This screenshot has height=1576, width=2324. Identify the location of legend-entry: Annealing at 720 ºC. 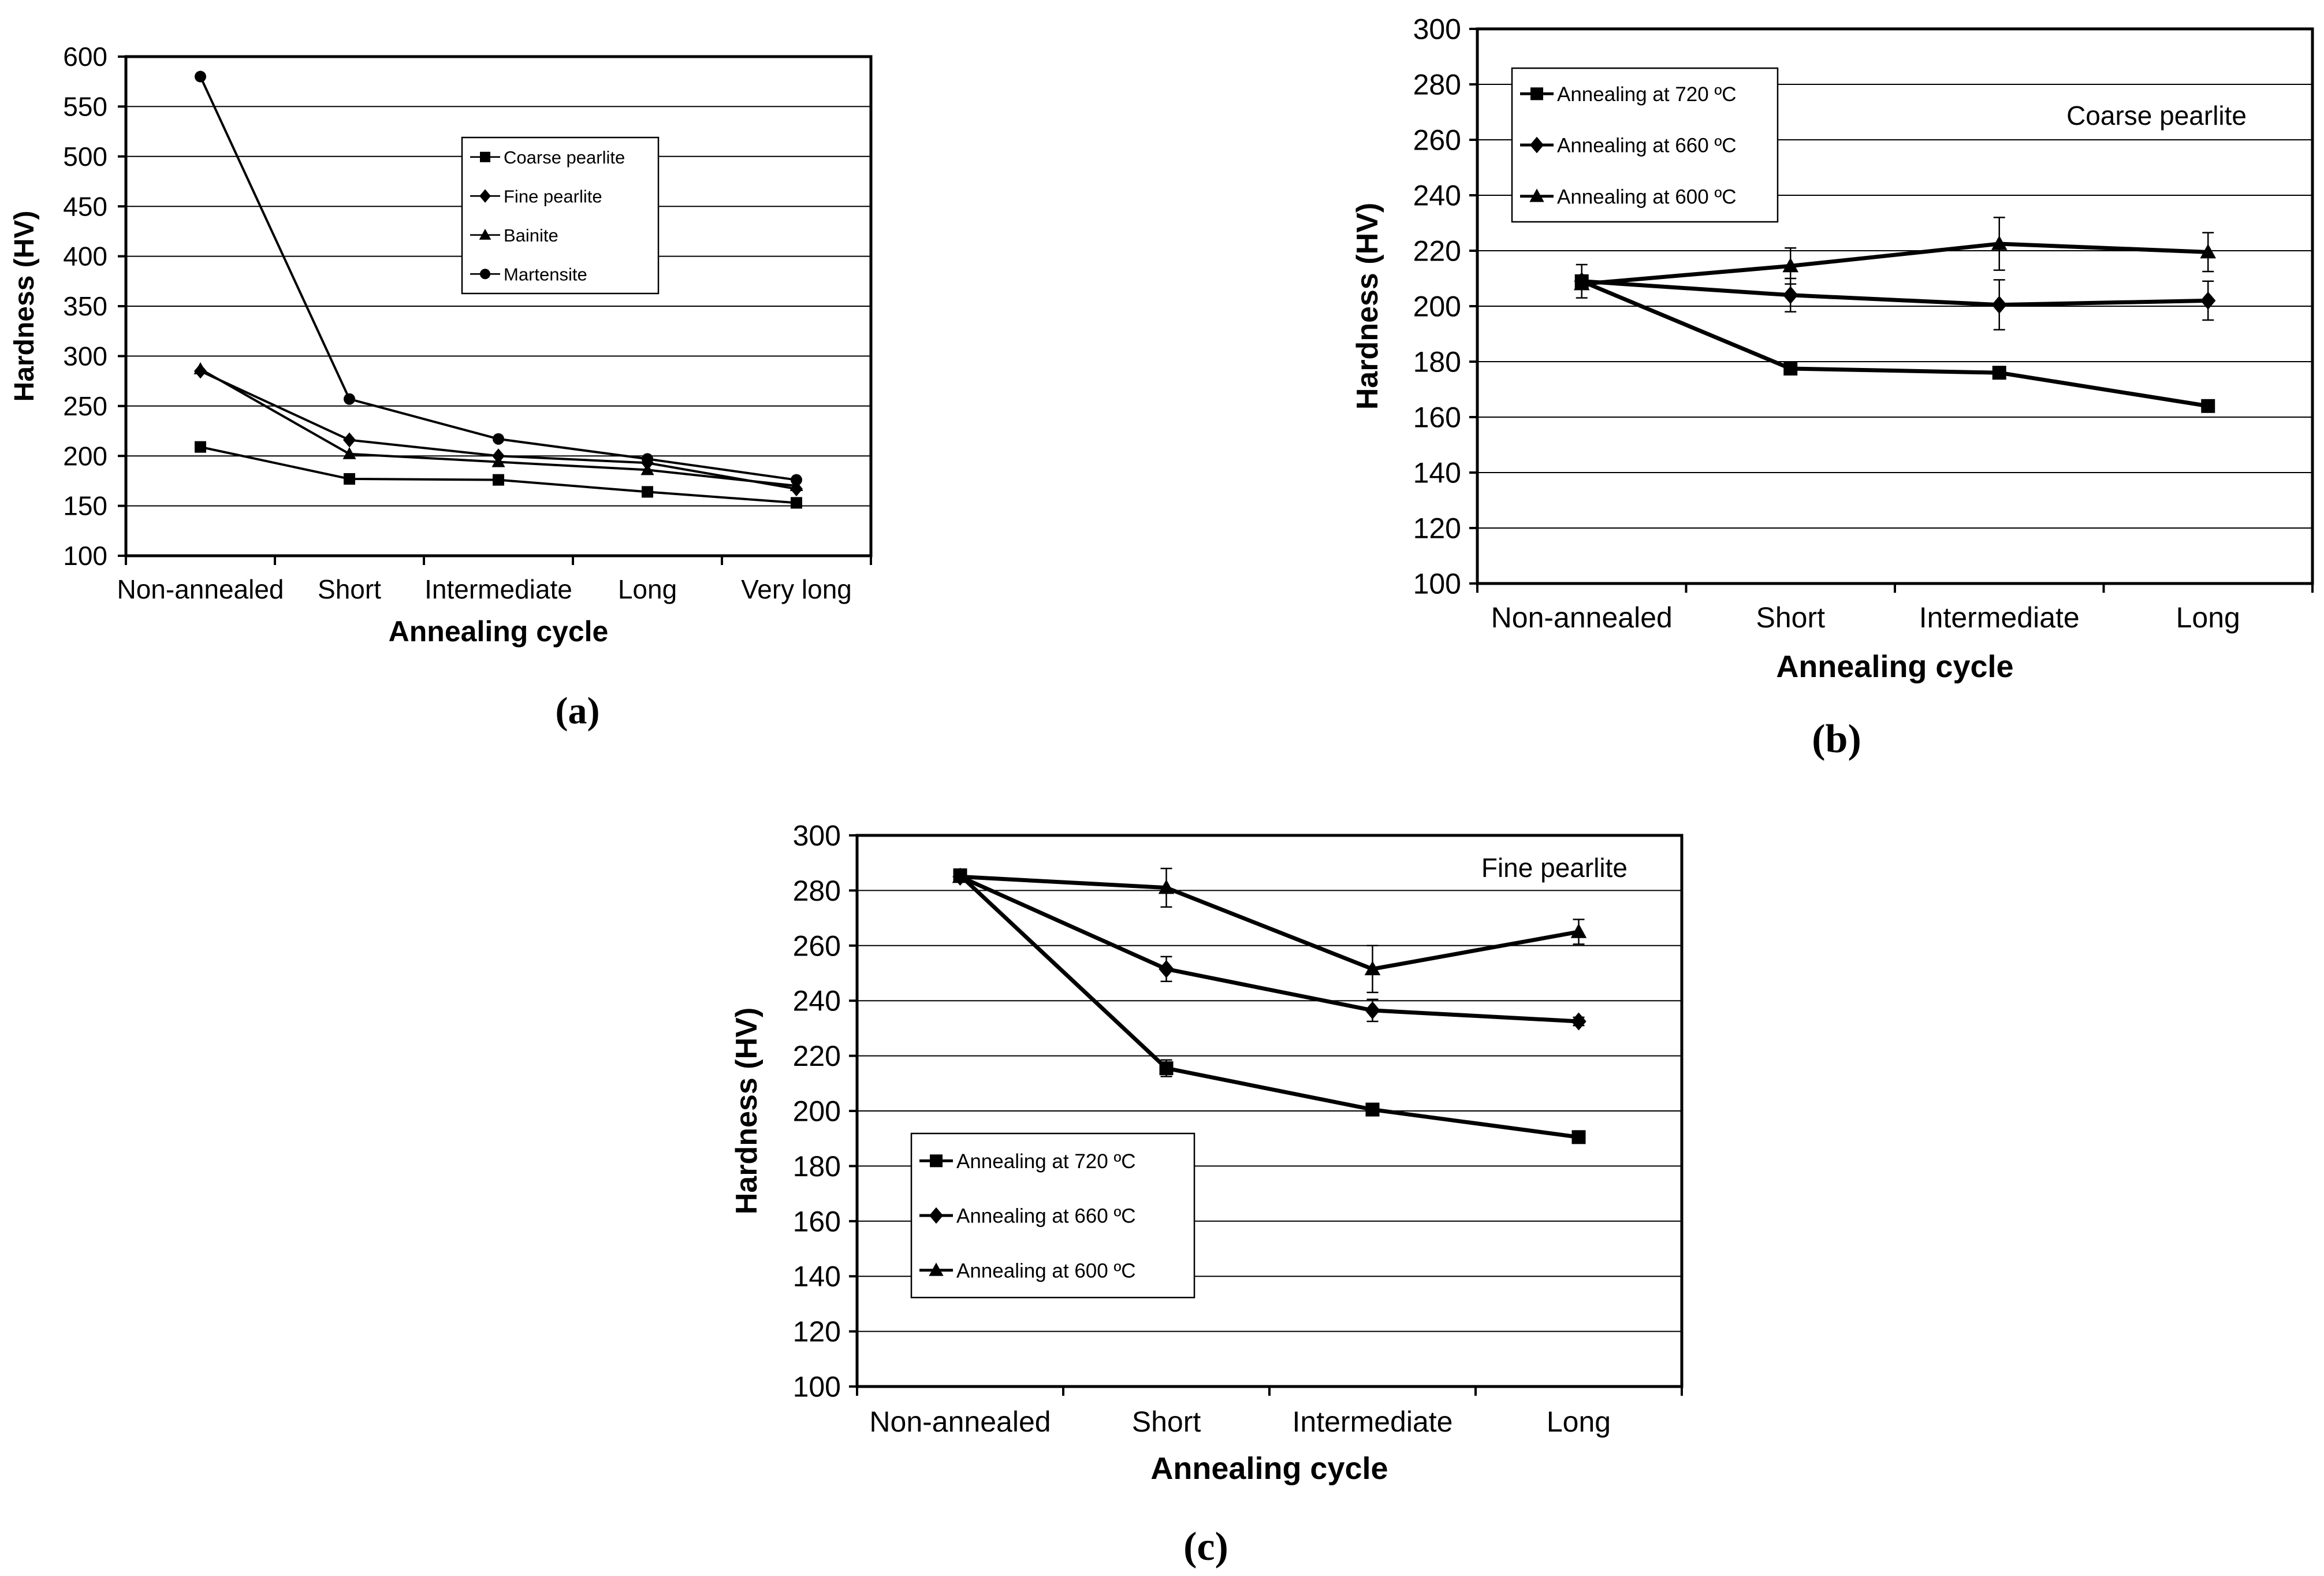
(1647, 94).